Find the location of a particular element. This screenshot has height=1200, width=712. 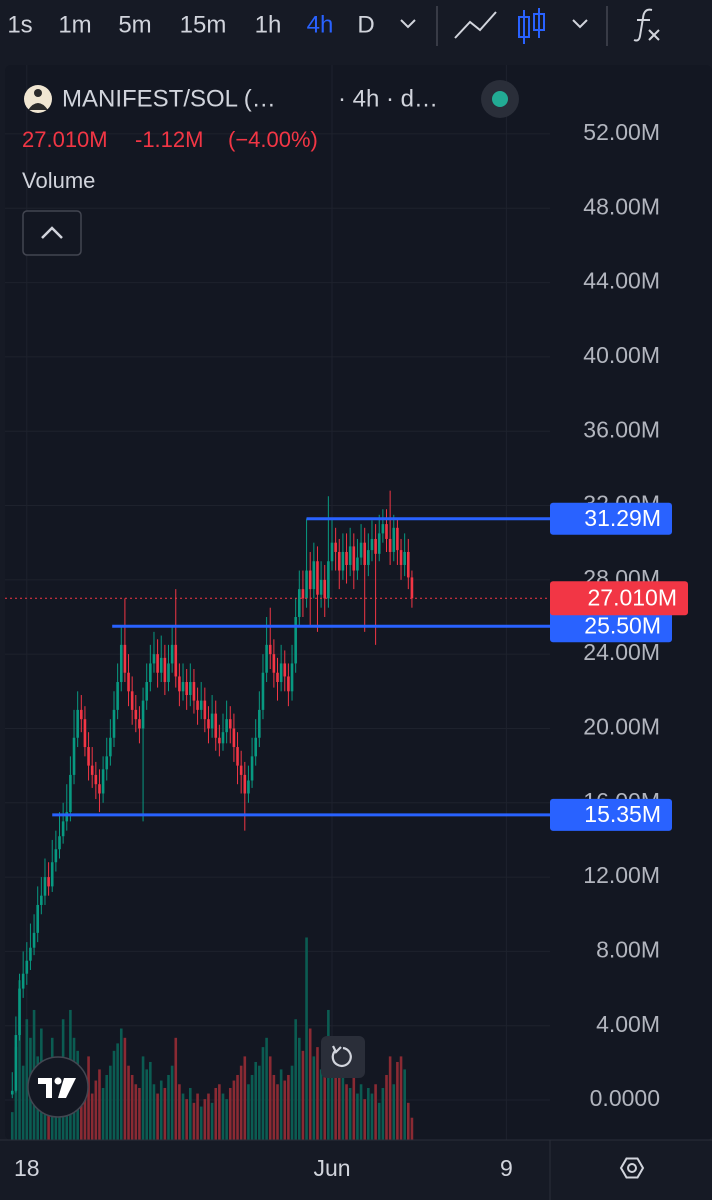

indicators-button is located at coordinates (646, 25).